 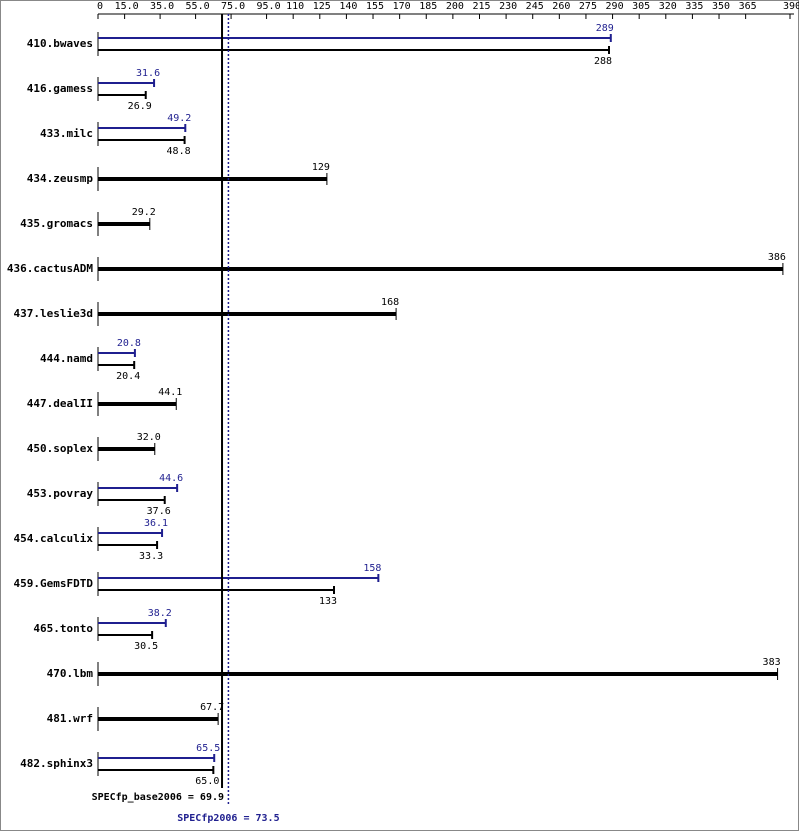 I want to click on summary-label: SPECfp2006 = 73.5, so click(x=228, y=818).